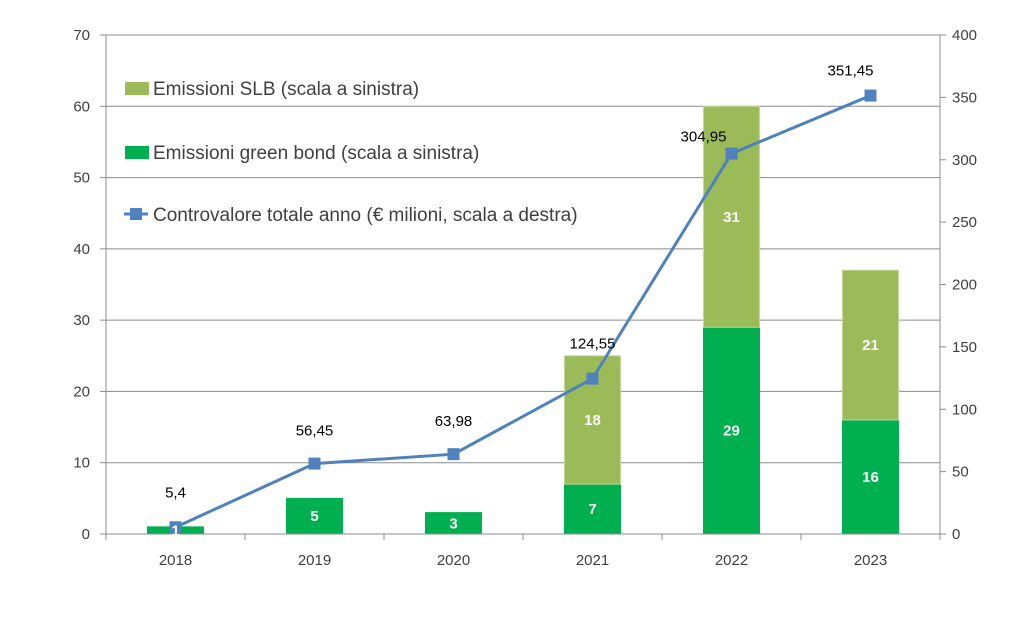 Image resolution: width=1016 pixels, height=626 pixels. I want to click on bar-data-label: 3, so click(453, 523).